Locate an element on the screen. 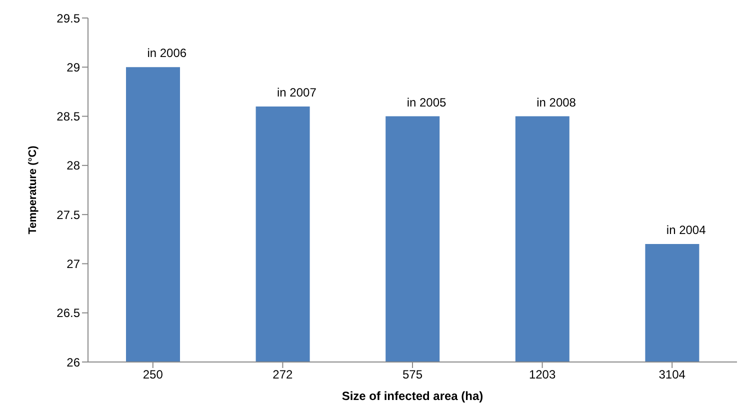 The width and height of the screenshot is (755, 420). y-tick-label: 29.5 is located at coordinates (68, 18).